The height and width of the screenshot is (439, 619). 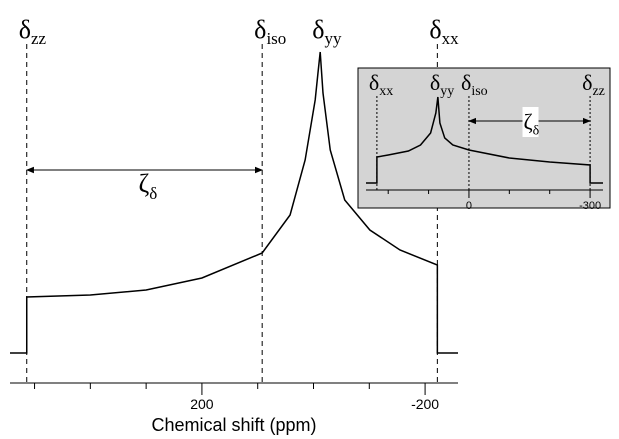 I want to click on inset-background, so click(x=484, y=138).